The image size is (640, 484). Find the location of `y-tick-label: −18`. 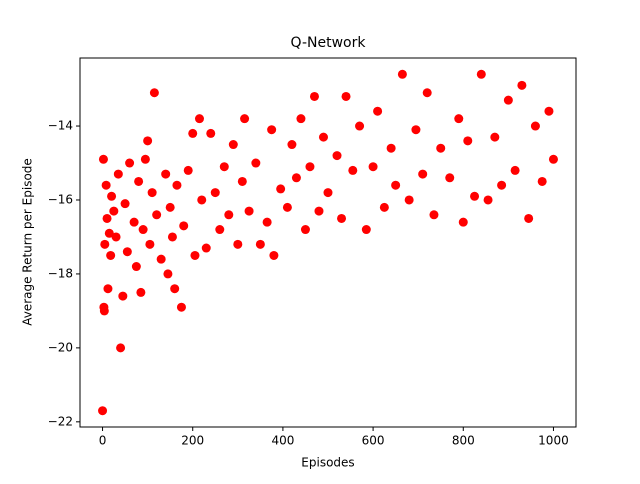

y-tick-label: −18 is located at coordinates (60, 273).